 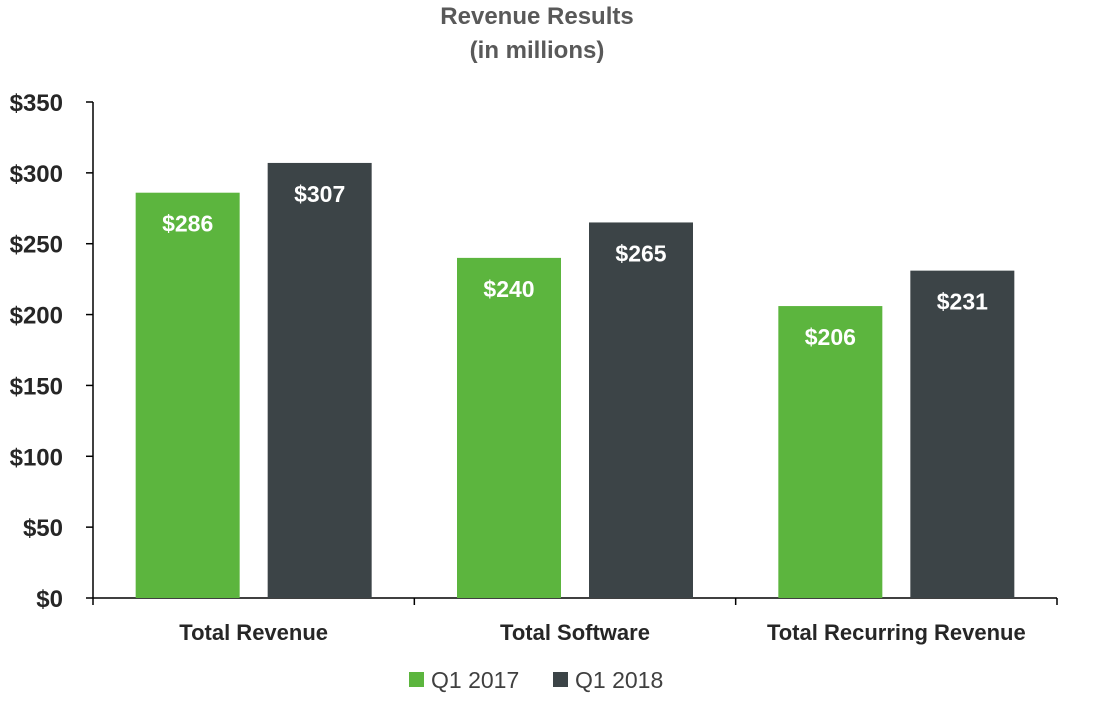 What do you see at coordinates (36, 245) in the screenshot?
I see `y-tick-label: $250` at bounding box center [36, 245].